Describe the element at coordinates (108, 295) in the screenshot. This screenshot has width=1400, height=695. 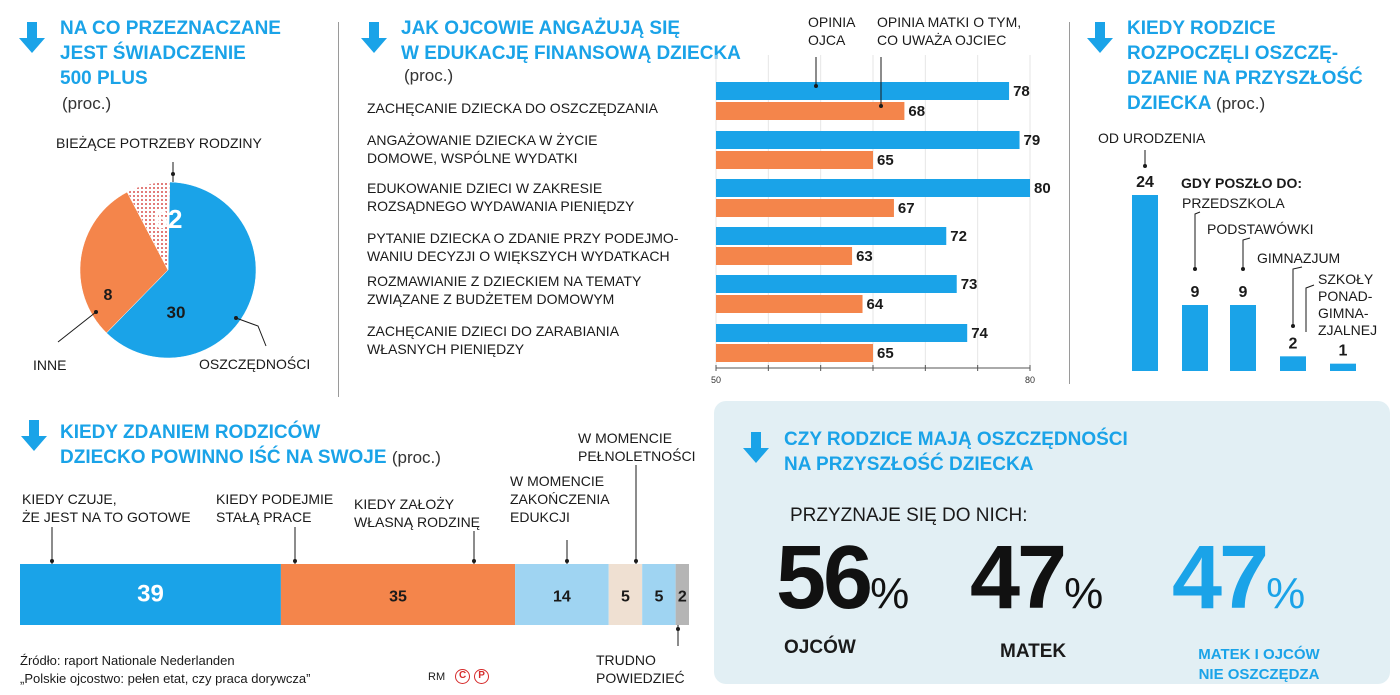
I see `pie-value-label: 8` at that location.